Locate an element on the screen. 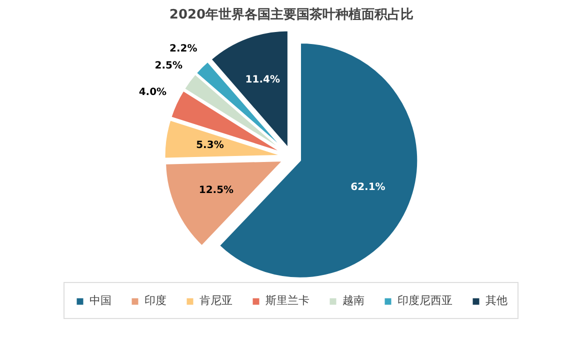 Image resolution: width=582 pixels, height=348 pixels. data-label: 5.3% is located at coordinates (210, 145).